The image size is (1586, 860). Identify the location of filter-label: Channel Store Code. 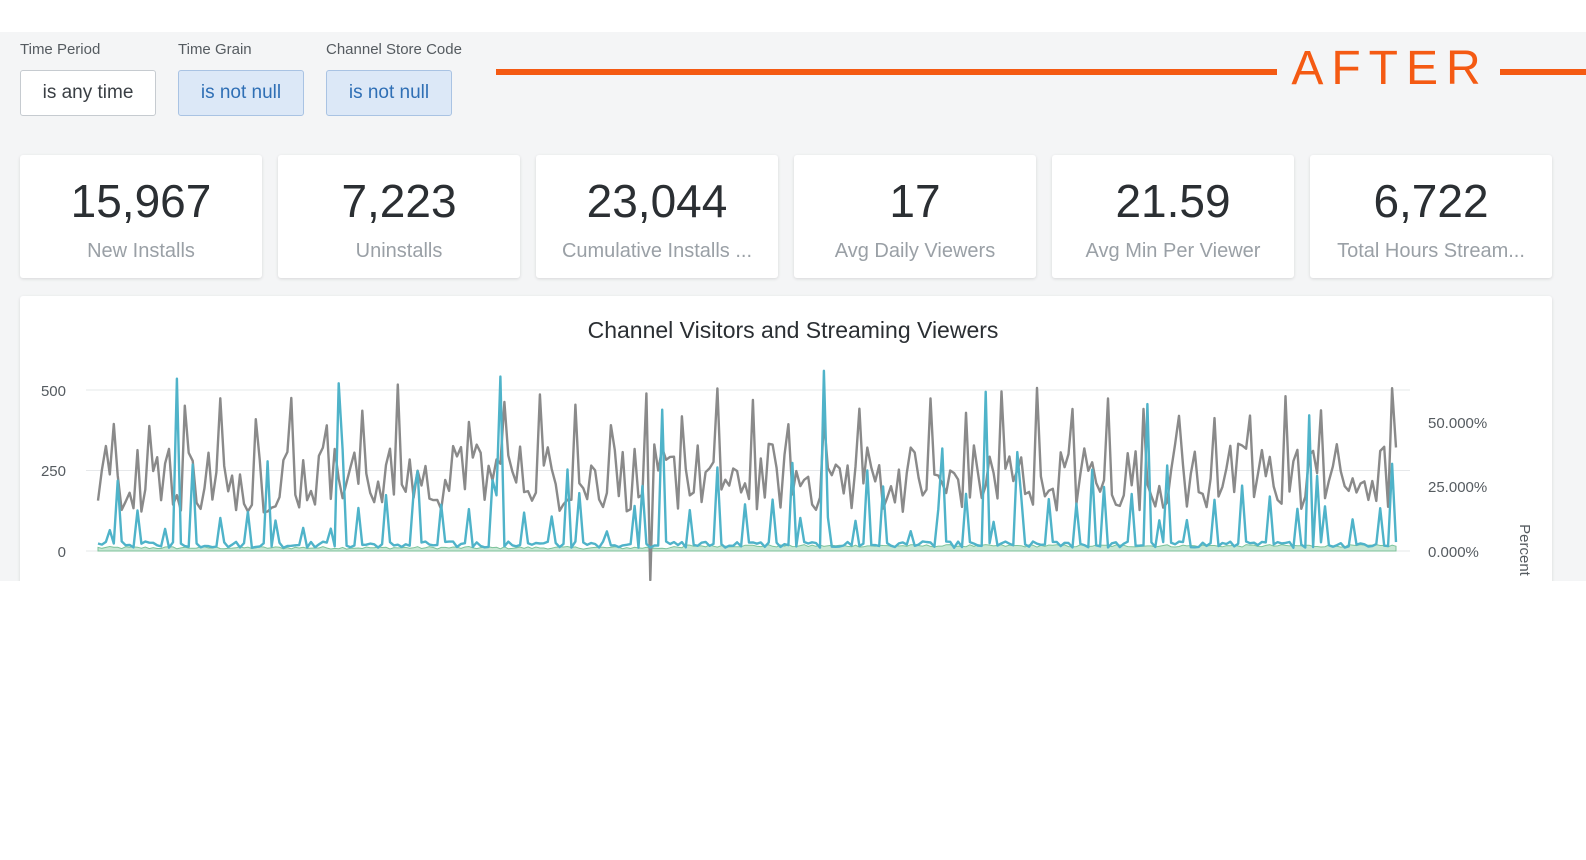
(394, 49).